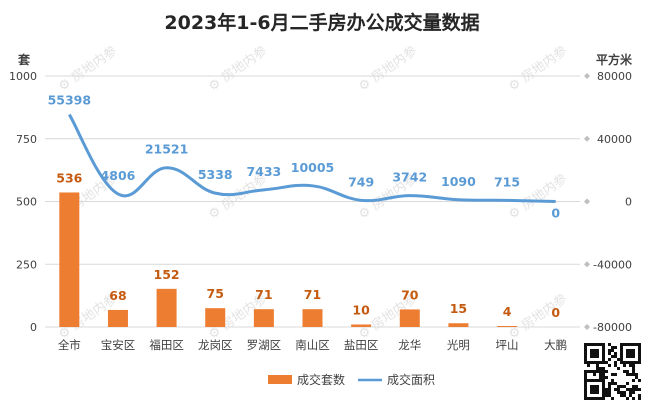 The height and width of the screenshot is (404, 645). What do you see at coordinates (215, 174) in the screenshot?
I see `line-value-label: 5338` at bounding box center [215, 174].